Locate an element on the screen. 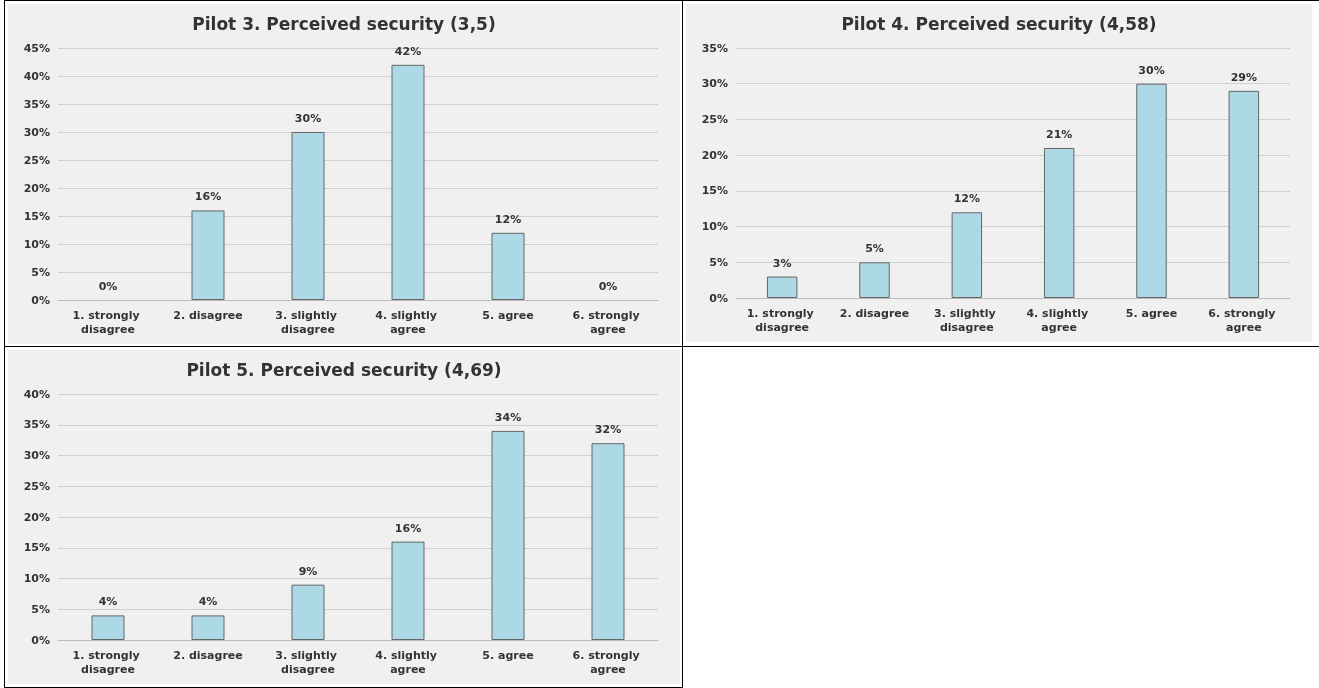 The width and height of the screenshot is (1319, 688). data-label: 34% is located at coordinates (508, 417).